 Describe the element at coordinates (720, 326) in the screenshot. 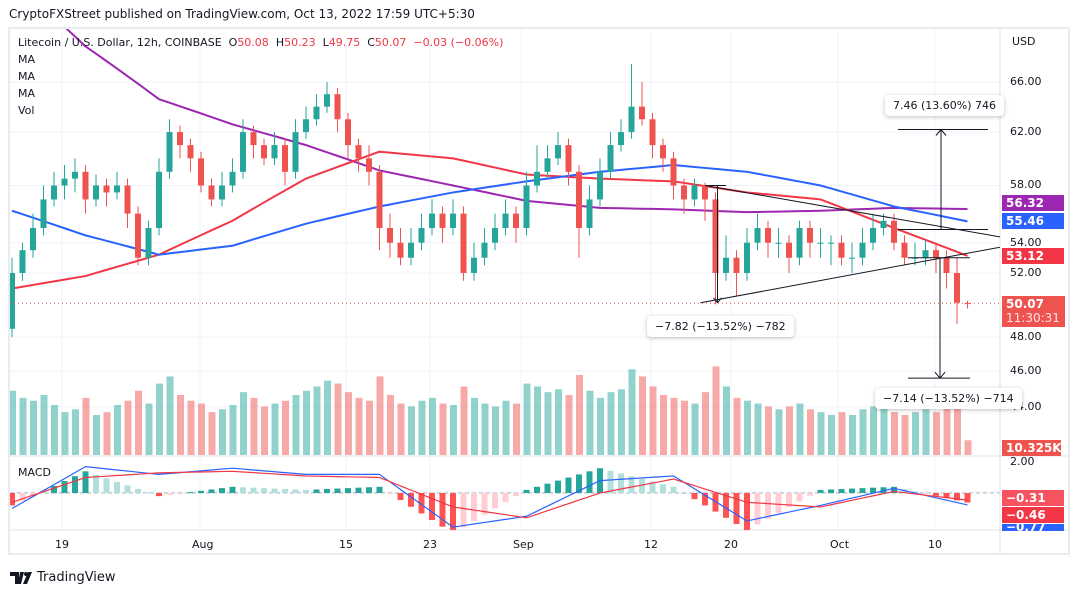

I see `measure-down-left-label: −7.82 (−13.52%) −782` at that location.